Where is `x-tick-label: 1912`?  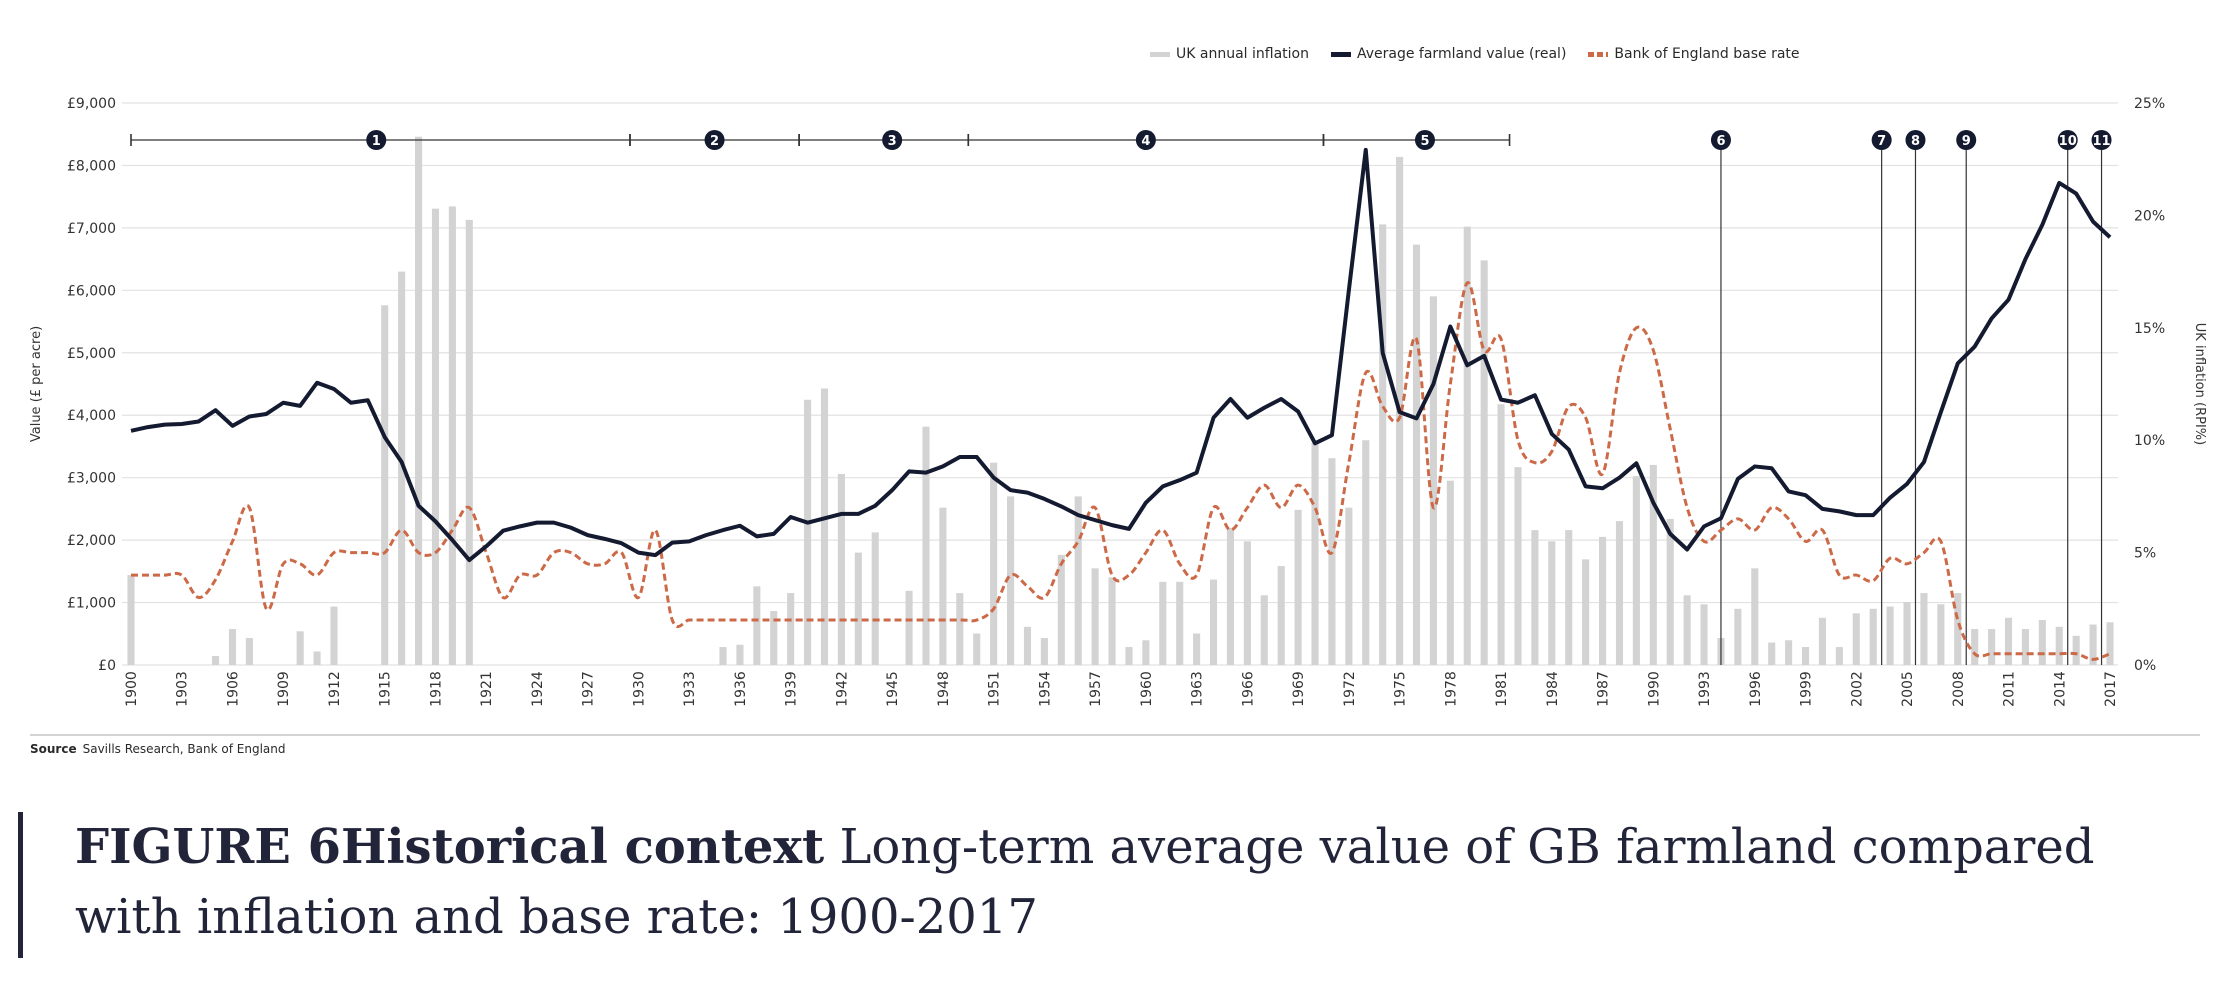 x-tick-label: 1912 is located at coordinates (335, 689).